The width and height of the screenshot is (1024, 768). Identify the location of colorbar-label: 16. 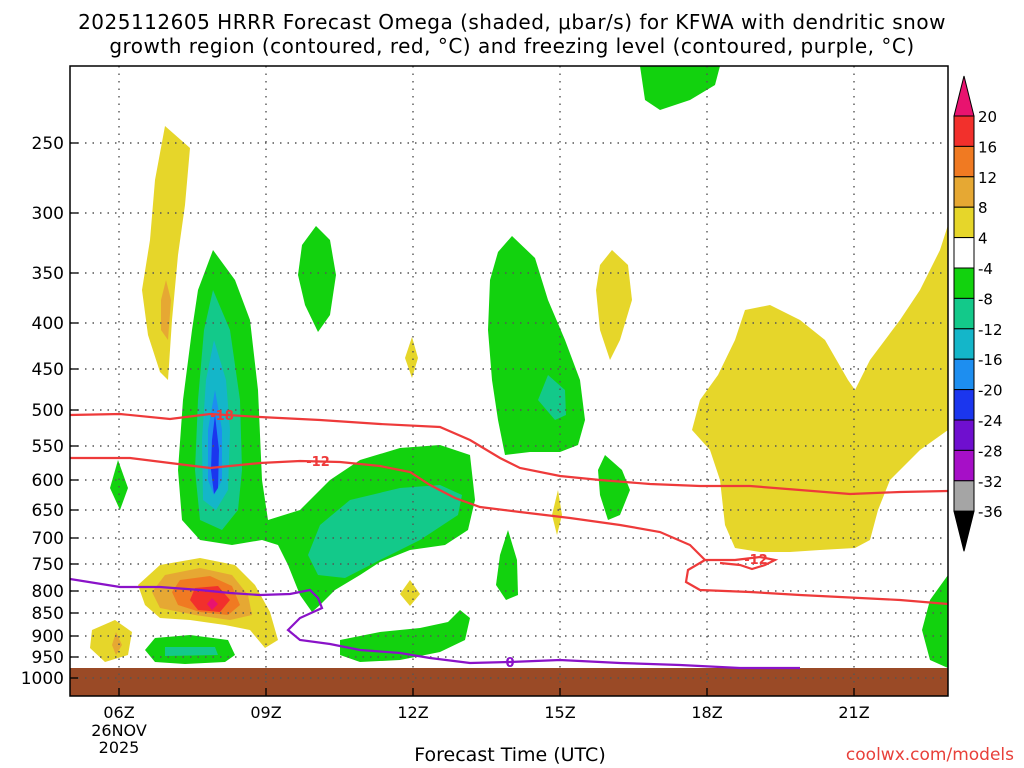
(987, 147).